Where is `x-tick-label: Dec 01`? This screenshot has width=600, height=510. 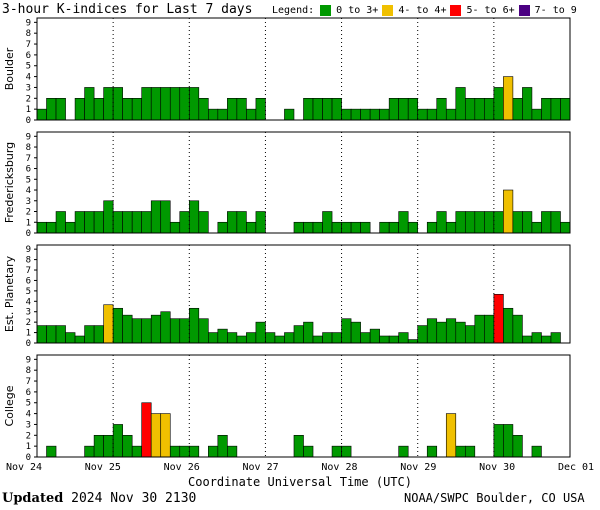 x-tick-label: Dec 01 is located at coordinates (576, 467).